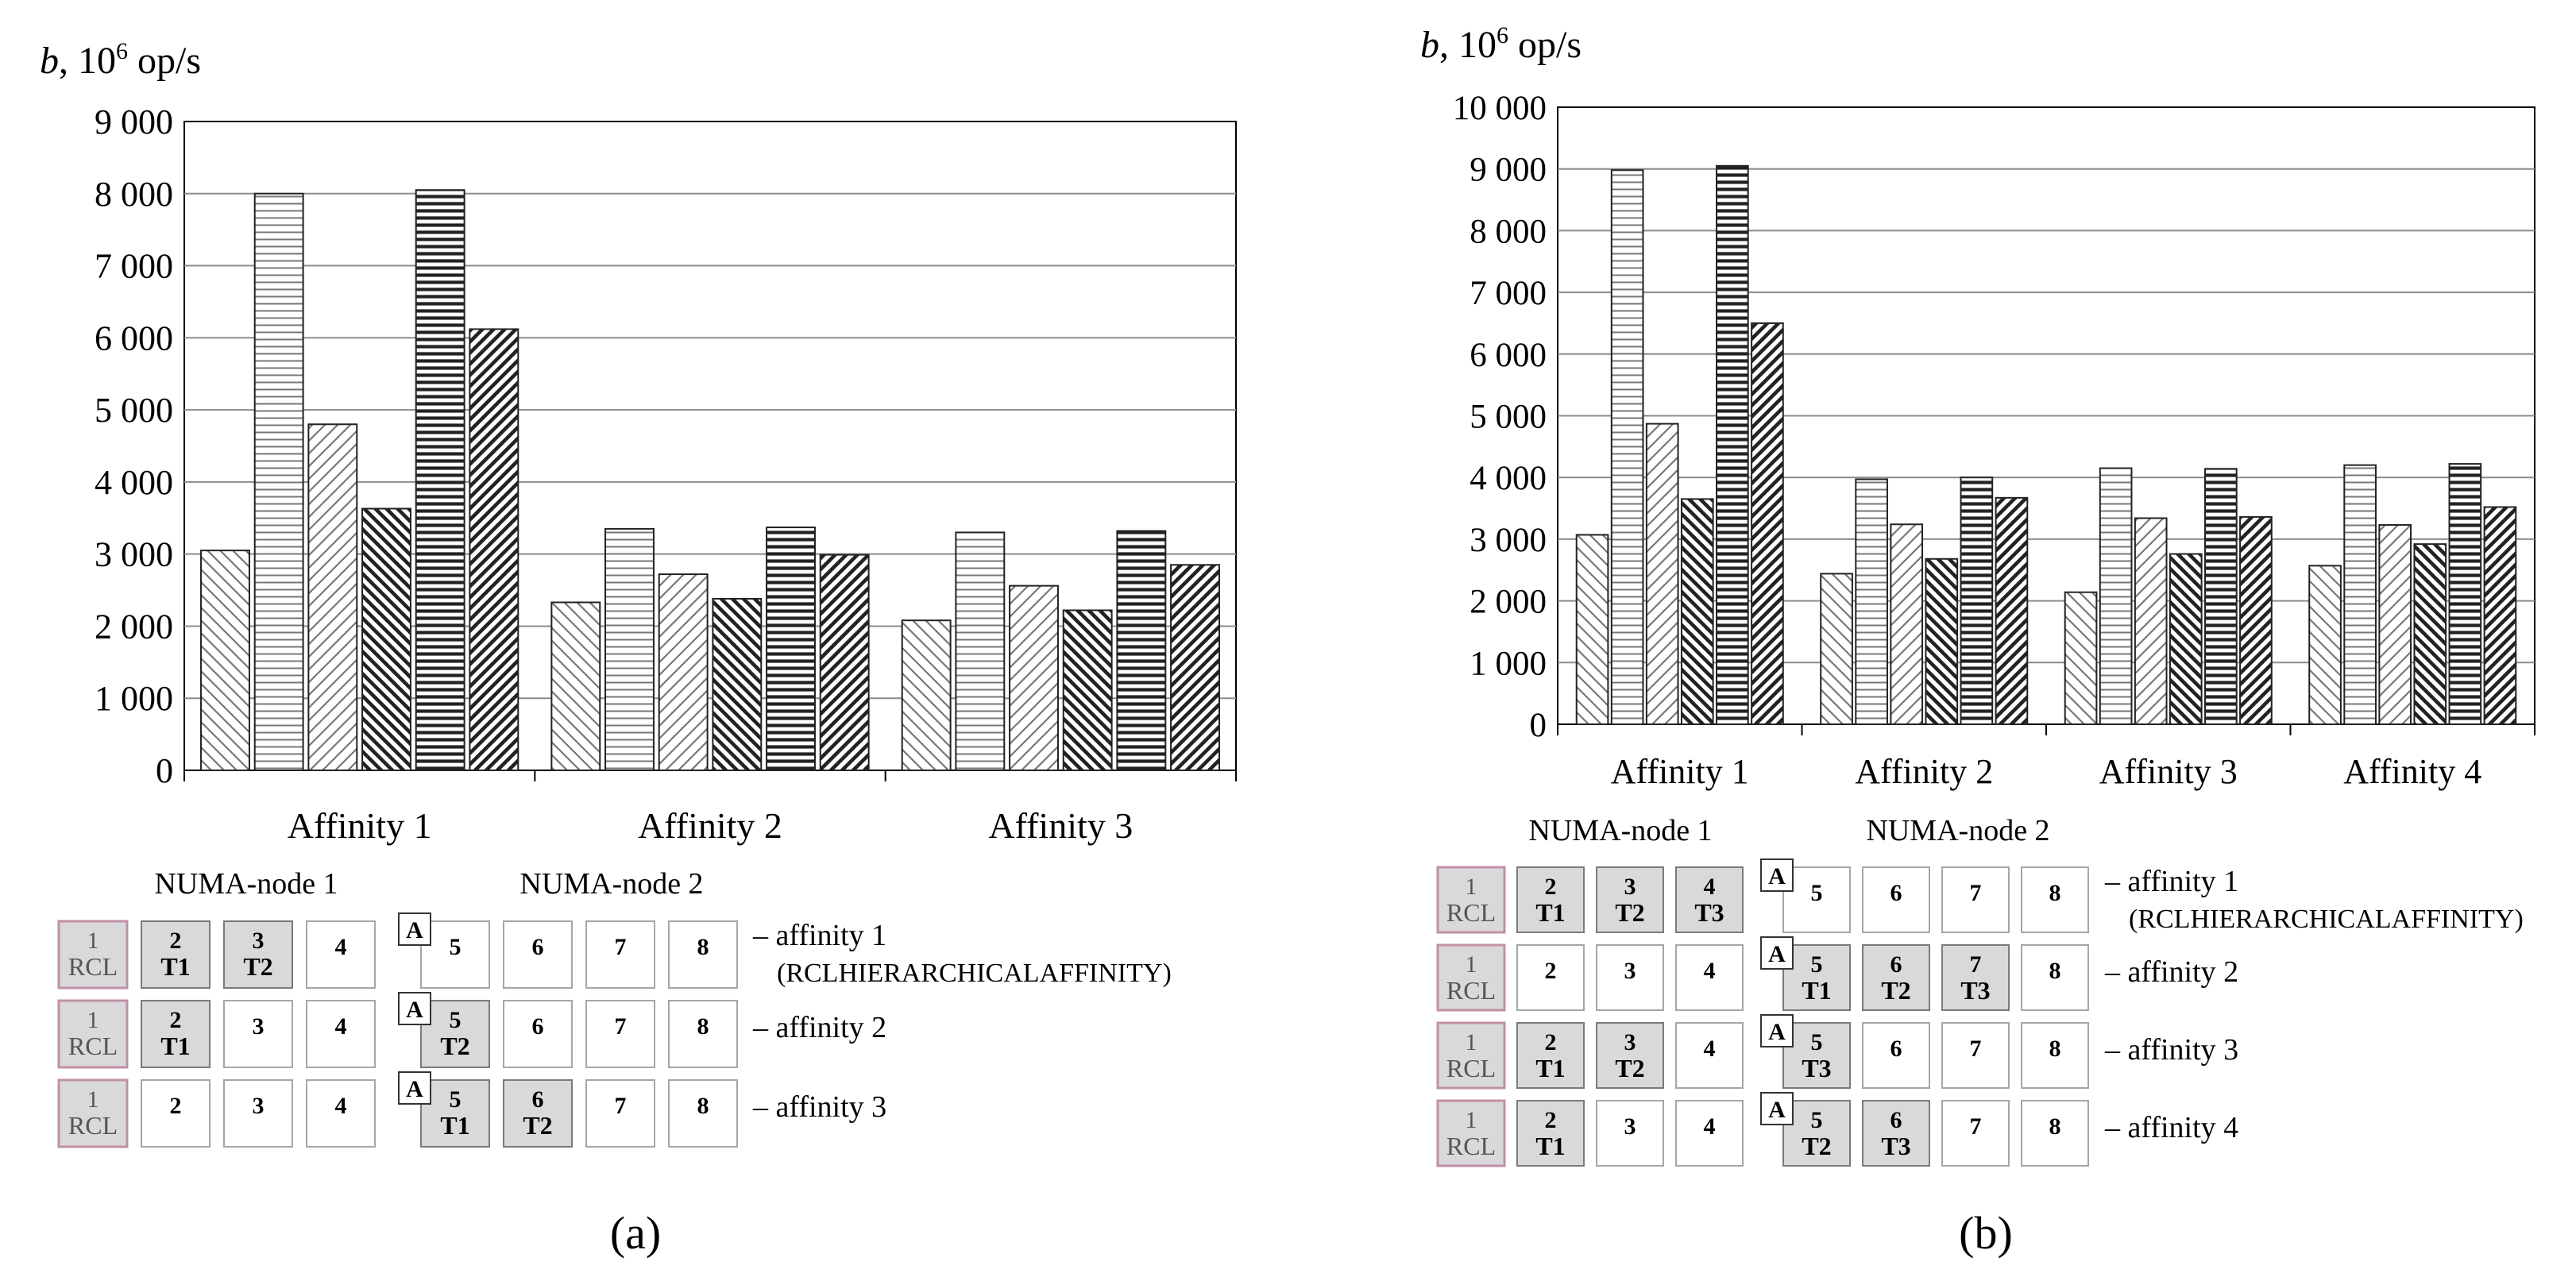  Describe the element at coordinates (2055, 971) in the screenshot. I see `core-number: 8` at that location.